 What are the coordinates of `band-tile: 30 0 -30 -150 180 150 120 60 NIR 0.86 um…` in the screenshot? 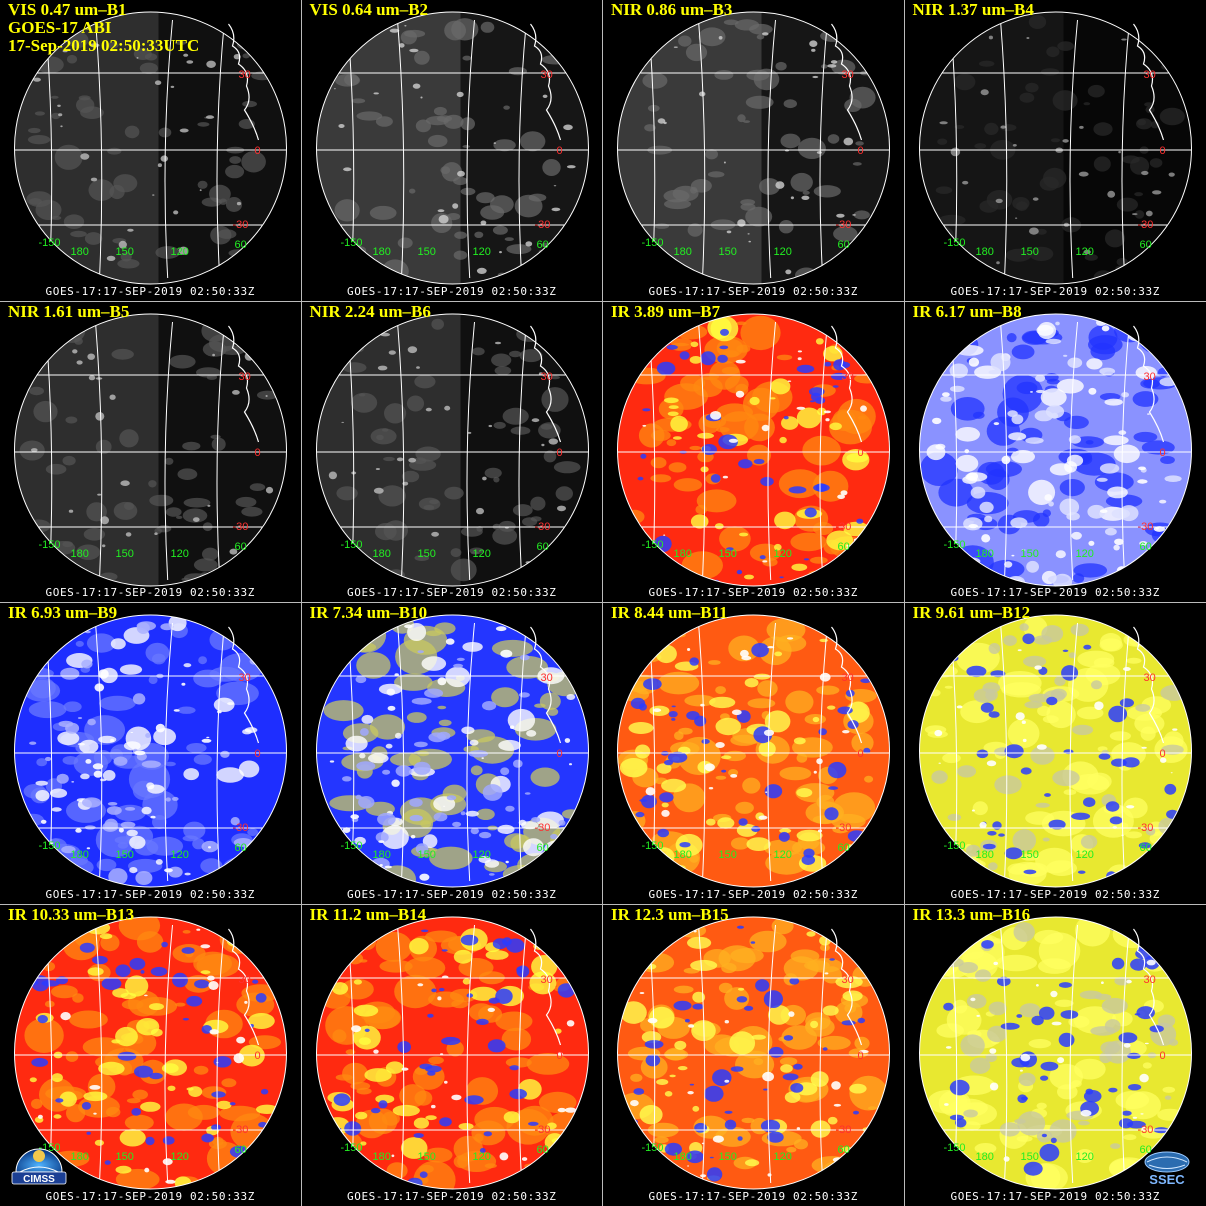 It's located at (754, 151).